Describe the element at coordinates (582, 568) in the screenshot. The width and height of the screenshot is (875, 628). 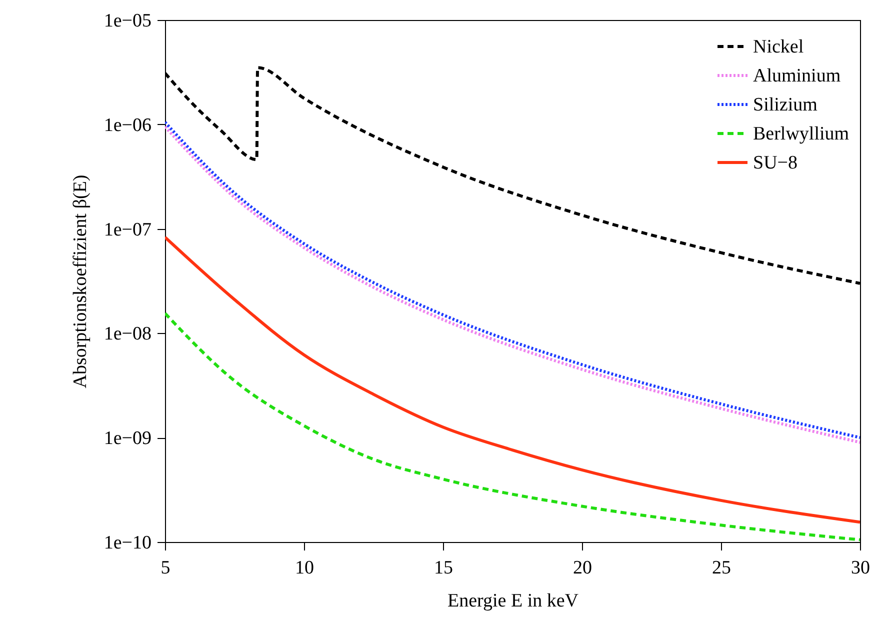
I see `x-tick-label: 20` at that location.